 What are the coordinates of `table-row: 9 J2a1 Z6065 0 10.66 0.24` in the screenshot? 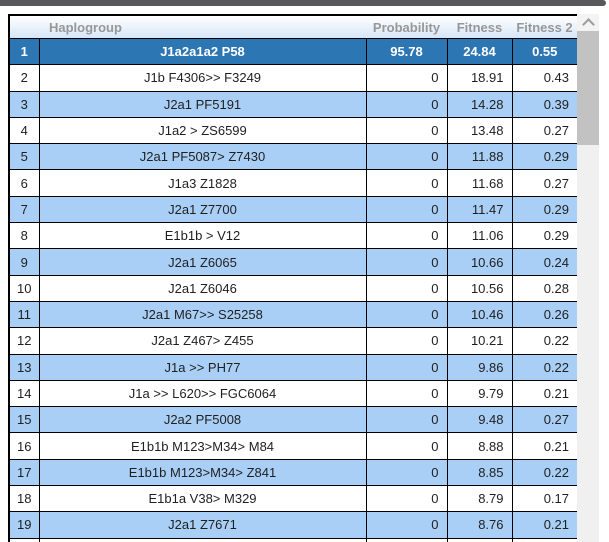 It's located at (293, 262).